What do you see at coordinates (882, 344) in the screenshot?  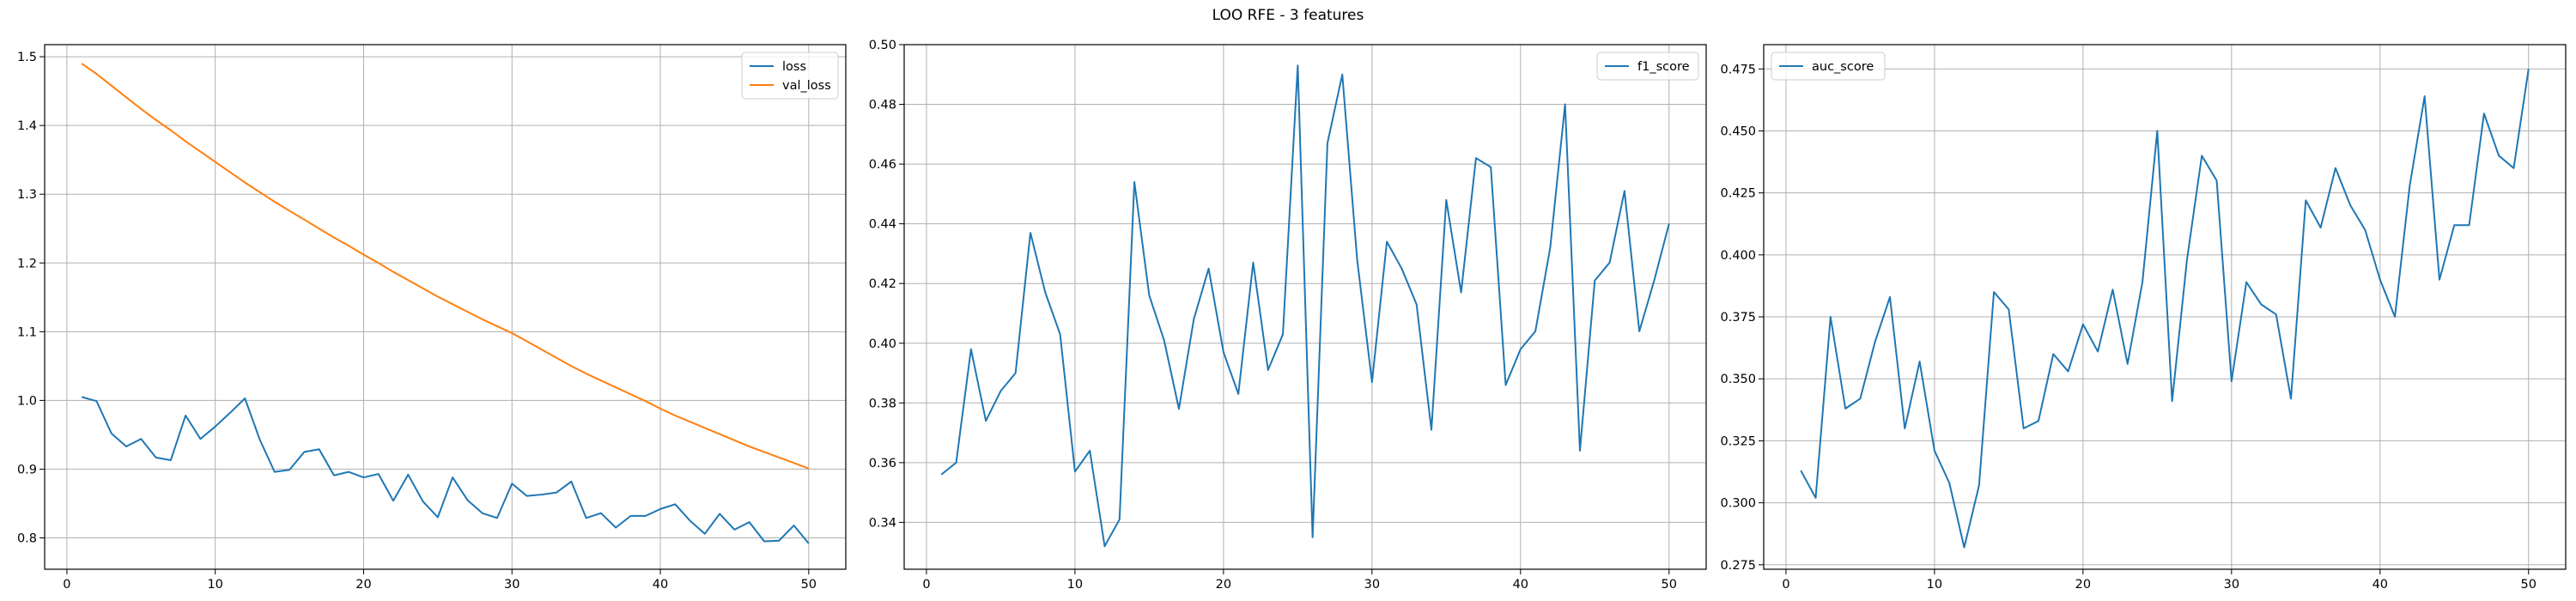 I see `y-tick-label: 0.40` at bounding box center [882, 344].